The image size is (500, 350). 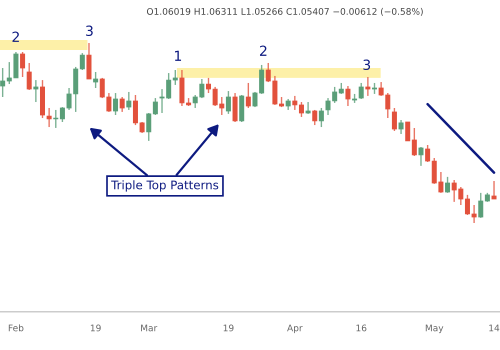 What do you see at coordinates (494, 328) in the screenshot?
I see `x-tick-label: 14` at bounding box center [494, 328].